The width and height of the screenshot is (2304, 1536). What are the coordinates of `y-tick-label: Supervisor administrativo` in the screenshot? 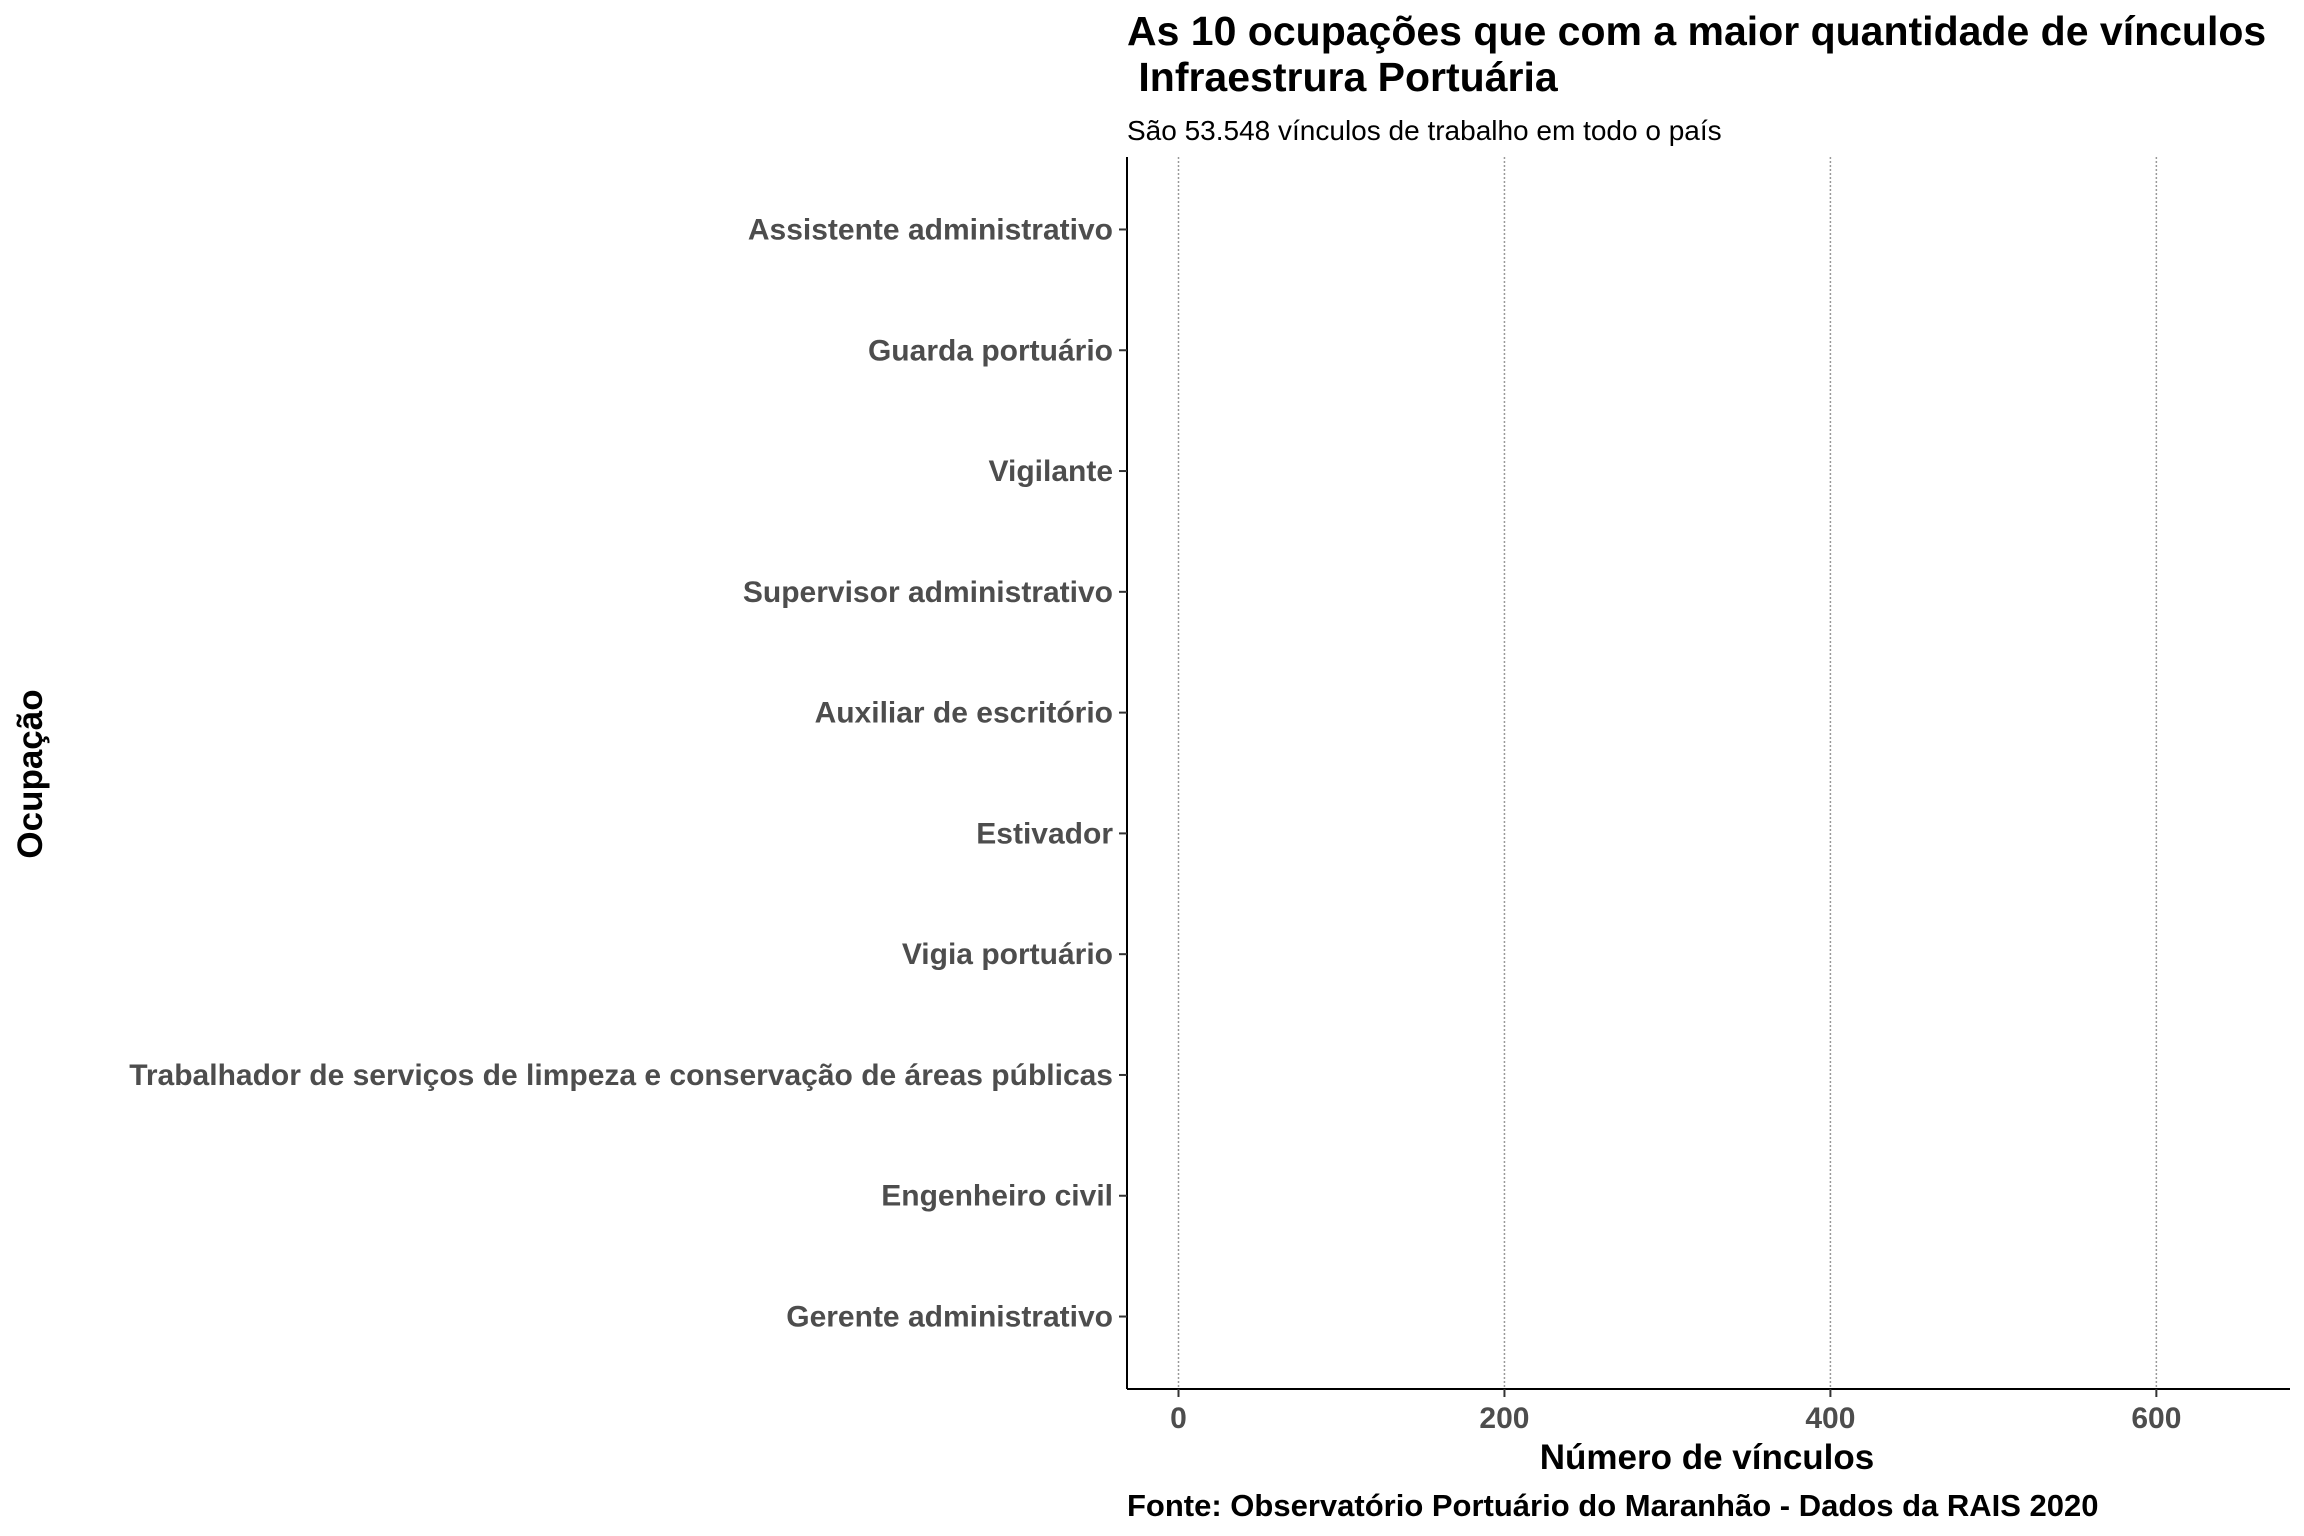 It's located at (928, 592).